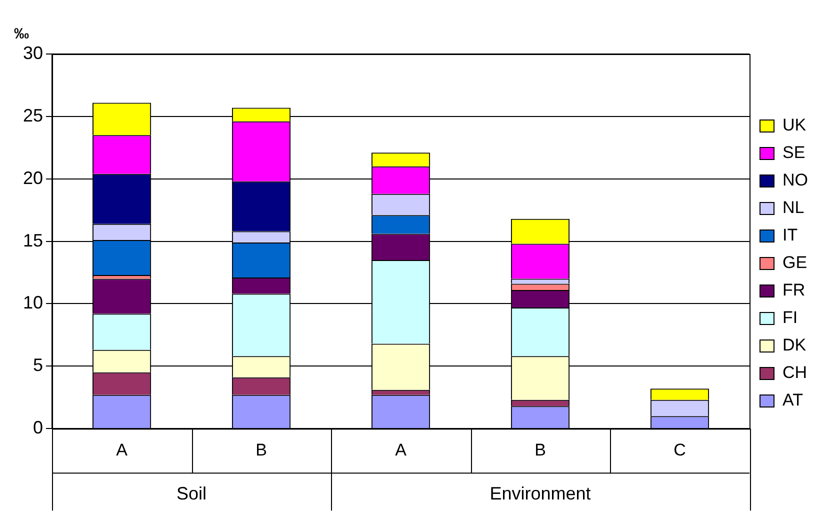  I want to click on legend-label: AT, so click(792, 400).